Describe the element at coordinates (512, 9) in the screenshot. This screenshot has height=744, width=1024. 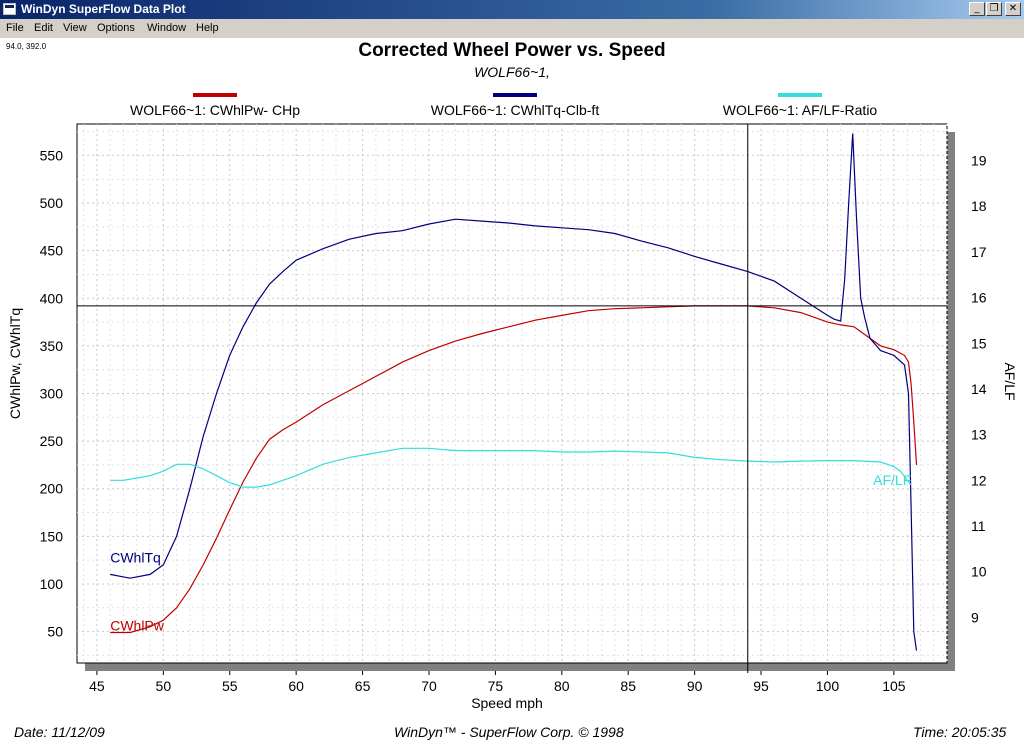
I see `title-bar: WinDyn SuperFlow Data Plot _ ❐ ✕` at that location.